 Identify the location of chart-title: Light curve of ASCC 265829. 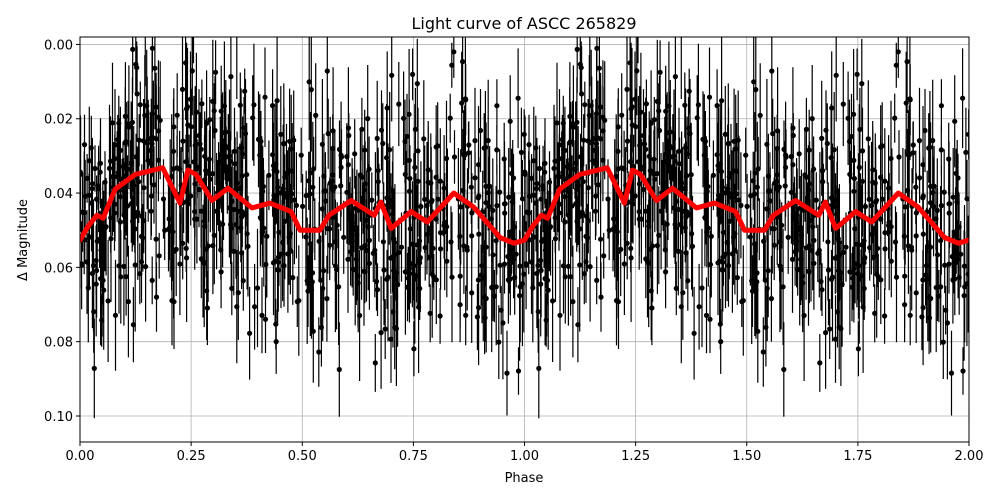
(523, 23).